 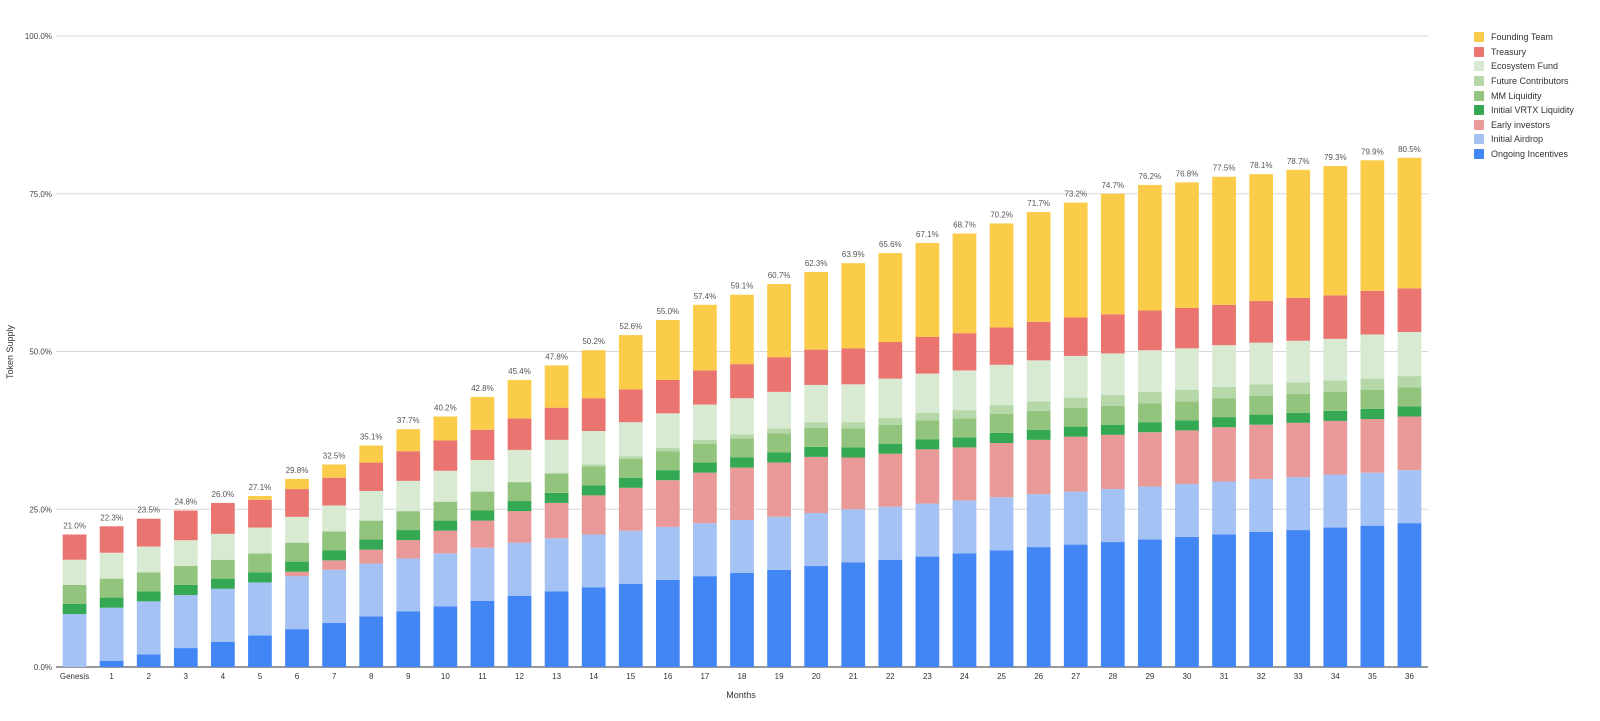 What do you see at coordinates (334, 676) in the screenshot?
I see `x-tick-label: 7` at bounding box center [334, 676].